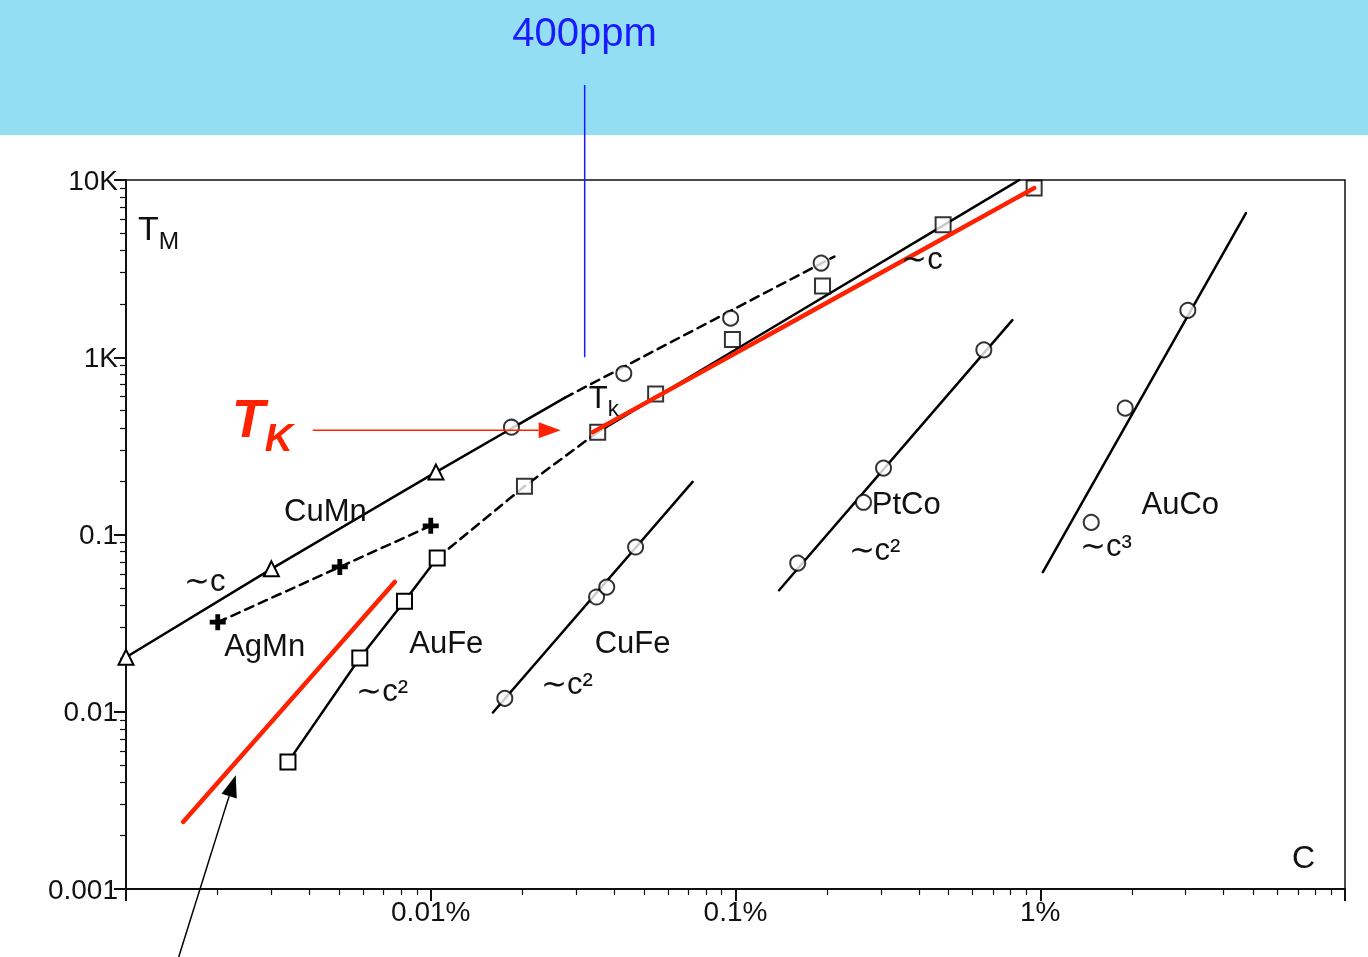  Describe the element at coordinates (325, 510) in the screenshot. I see `annotation: CuMn` at that location.